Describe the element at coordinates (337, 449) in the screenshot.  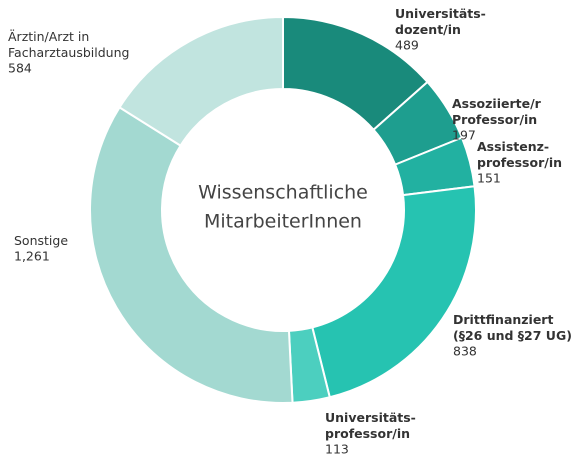
I see `slice-value: 113` at that location.